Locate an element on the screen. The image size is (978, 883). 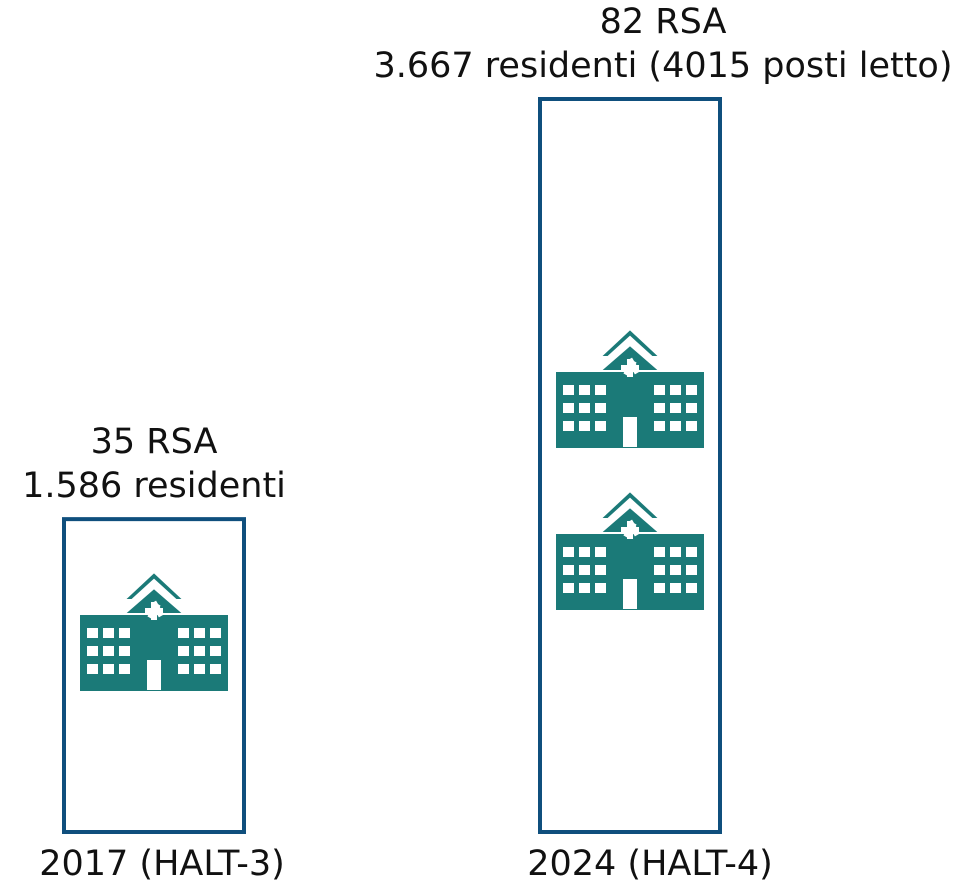
bar is located at coordinates (154, 675).